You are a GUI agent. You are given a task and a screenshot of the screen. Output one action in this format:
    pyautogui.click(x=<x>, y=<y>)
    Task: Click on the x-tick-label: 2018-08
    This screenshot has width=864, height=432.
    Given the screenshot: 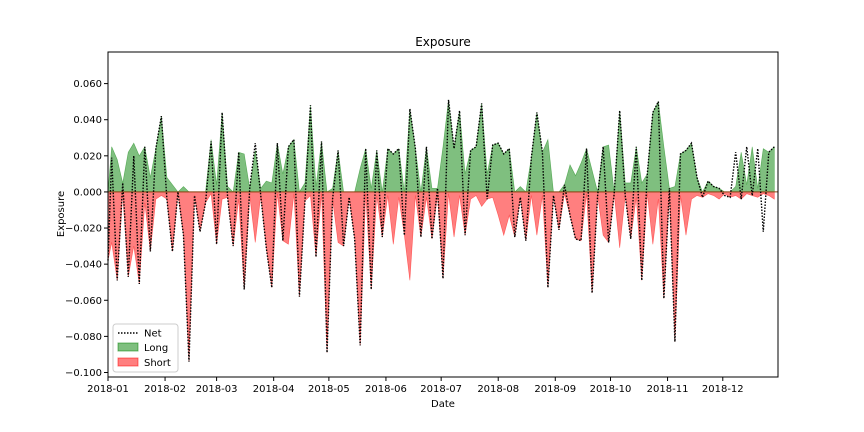 What is the action you would take?
    pyautogui.click(x=498, y=389)
    